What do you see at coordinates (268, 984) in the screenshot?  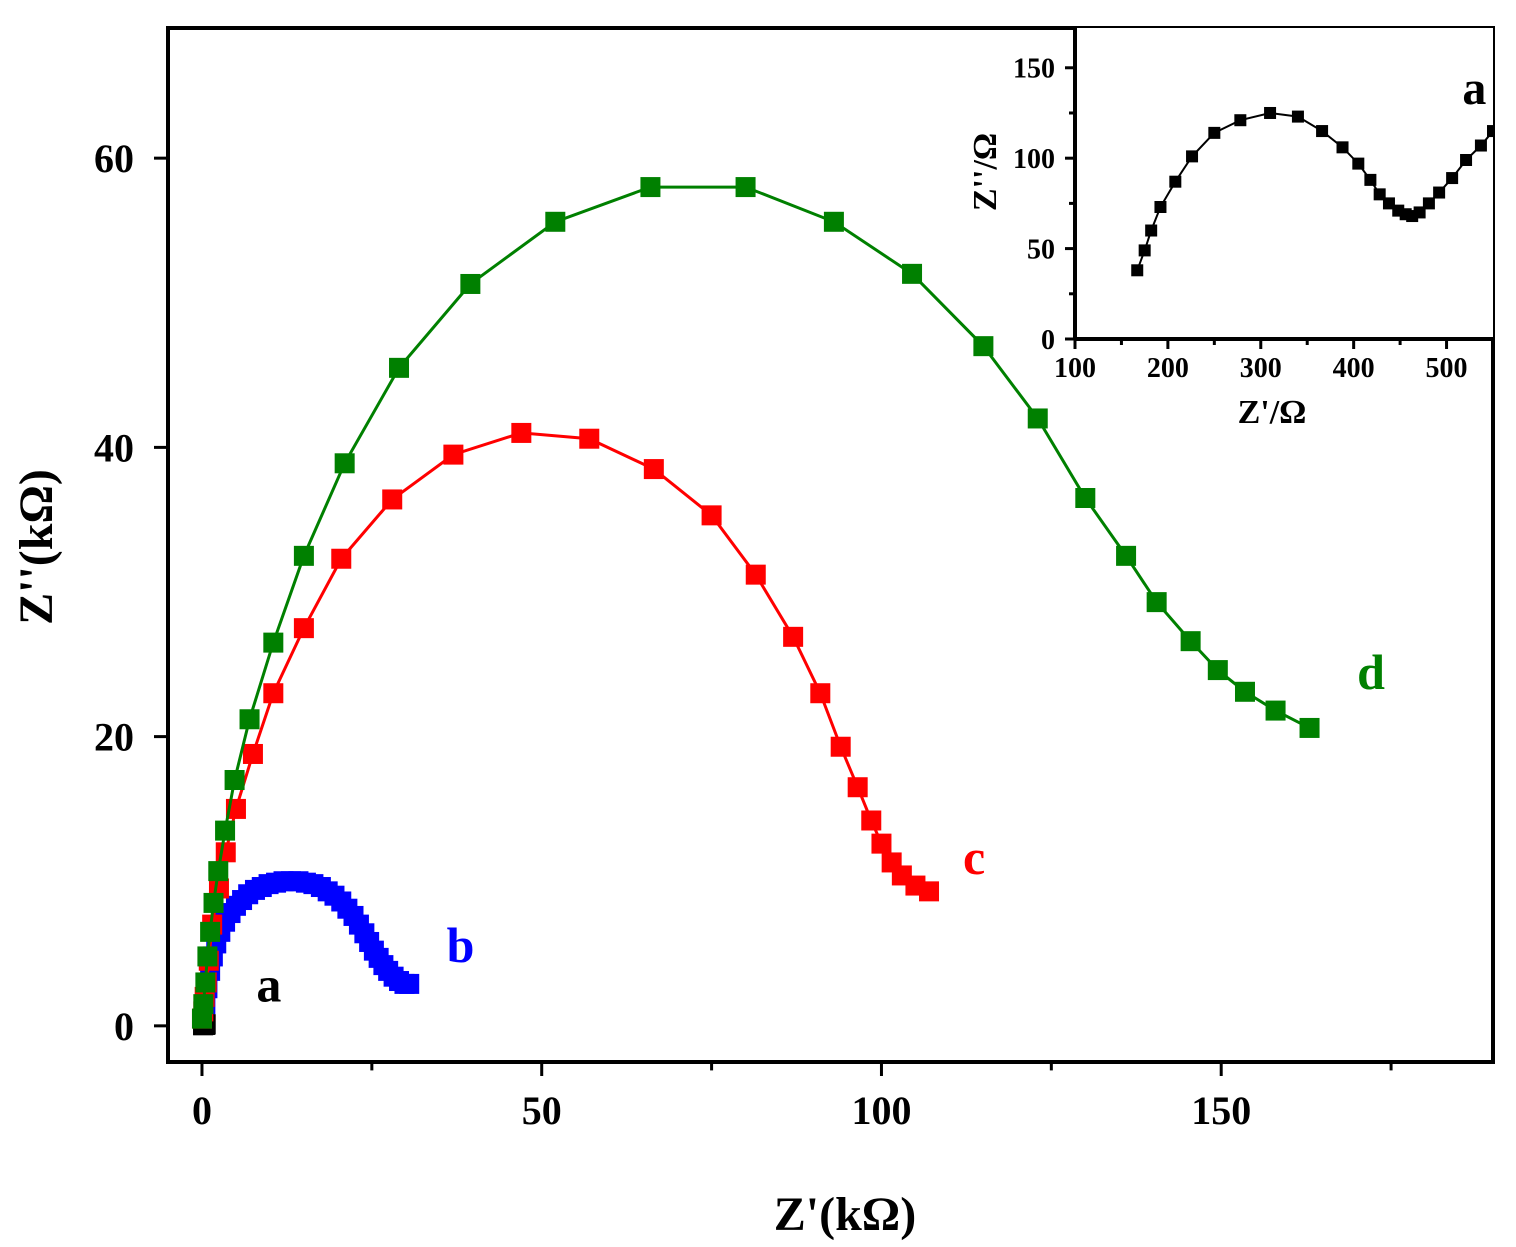 I see `main-series-label-a: a` at bounding box center [268, 984].